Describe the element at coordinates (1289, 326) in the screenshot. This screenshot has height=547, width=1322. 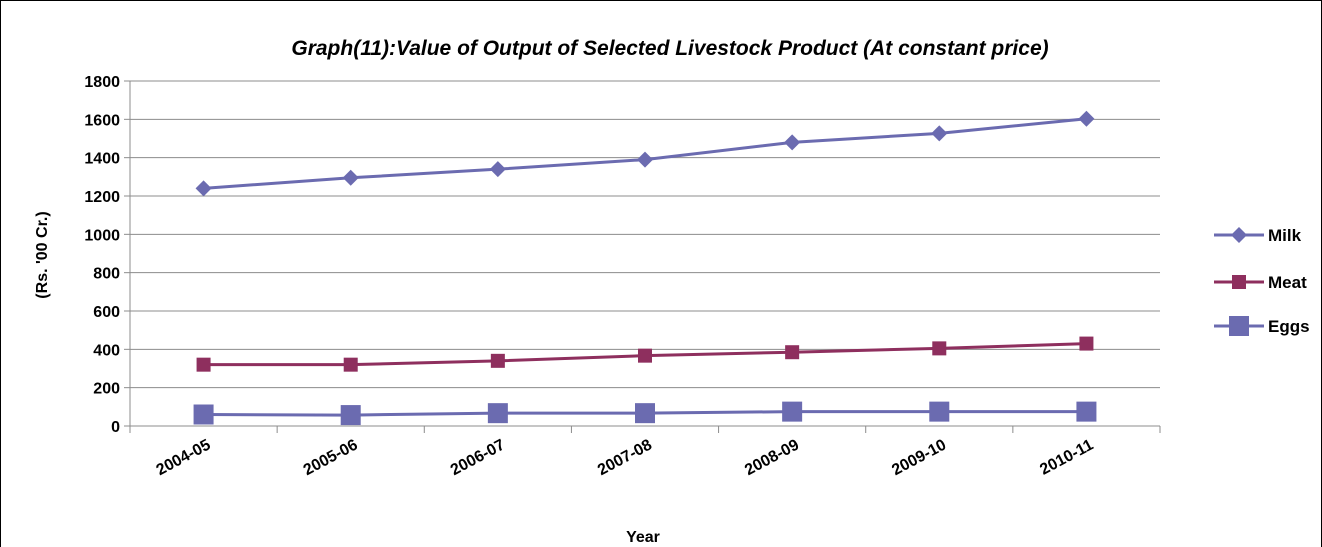
I see `legend-label: Eggs` at that location.